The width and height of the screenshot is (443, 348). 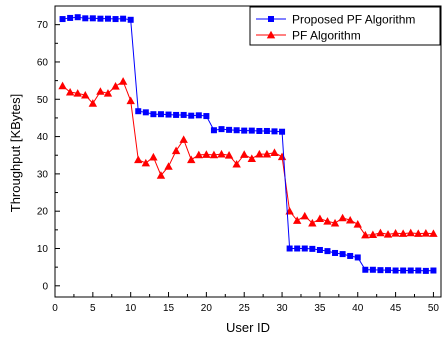 What do you see at coordinates (43, 137) in the screenshot?
I see `y-tick-label: 40` at bounding box center [43, 137].